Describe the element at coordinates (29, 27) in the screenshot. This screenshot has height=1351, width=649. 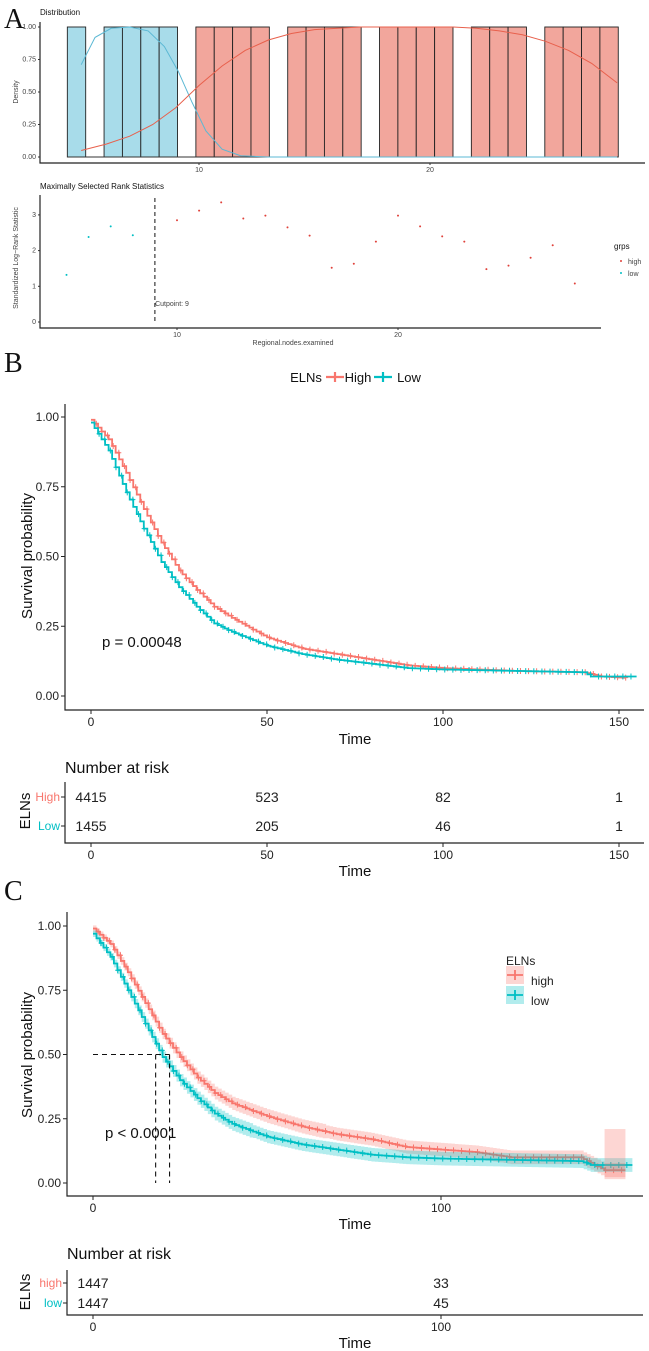
I see `y-tick-label: 1.00` at that location.